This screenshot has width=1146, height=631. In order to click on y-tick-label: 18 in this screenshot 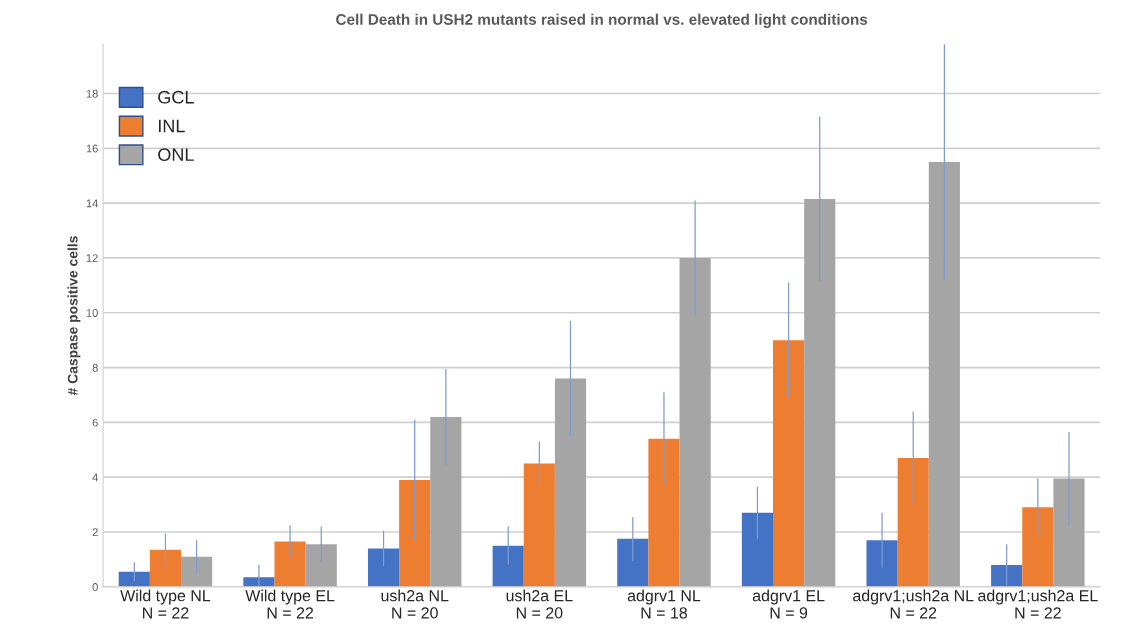, I will do `click(92, 93)`.